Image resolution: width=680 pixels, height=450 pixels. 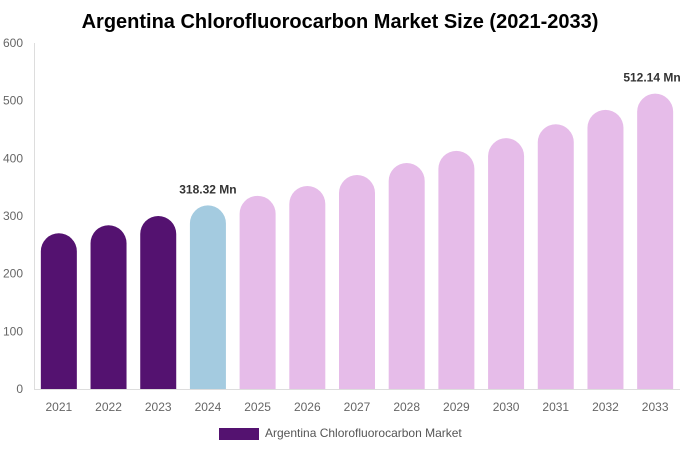 What do you see at coordinates (208, 407) in the screenshot?
I see `x-tick-label: 2024` at bounding box center [208, 407].